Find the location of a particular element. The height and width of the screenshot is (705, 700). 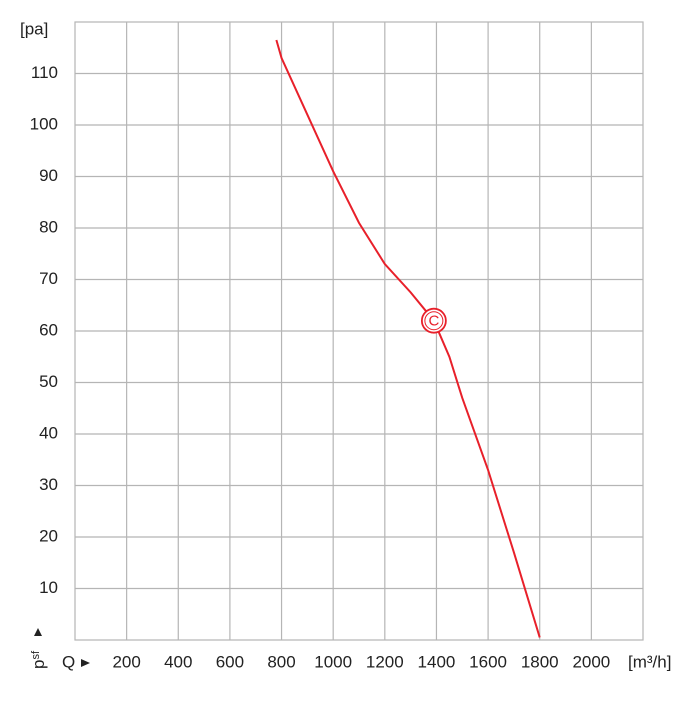

x-tick-label: 2000 is located at coordinates (591, 661).